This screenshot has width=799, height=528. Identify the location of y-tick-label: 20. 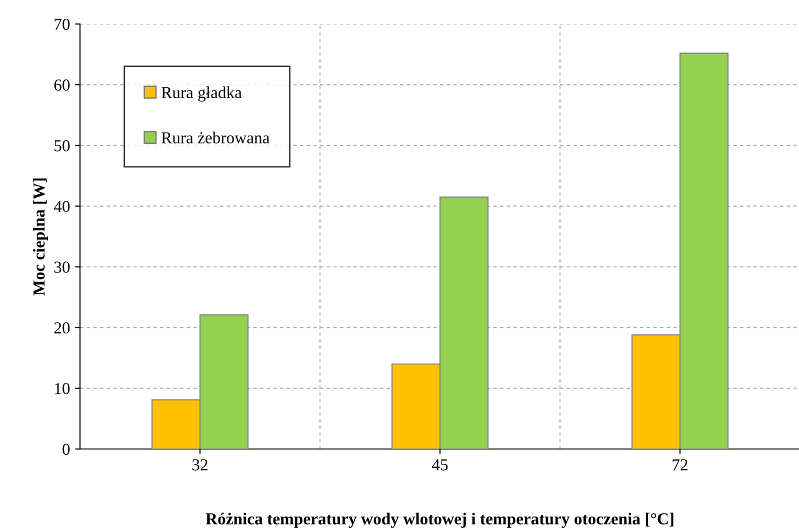
(62, 328).